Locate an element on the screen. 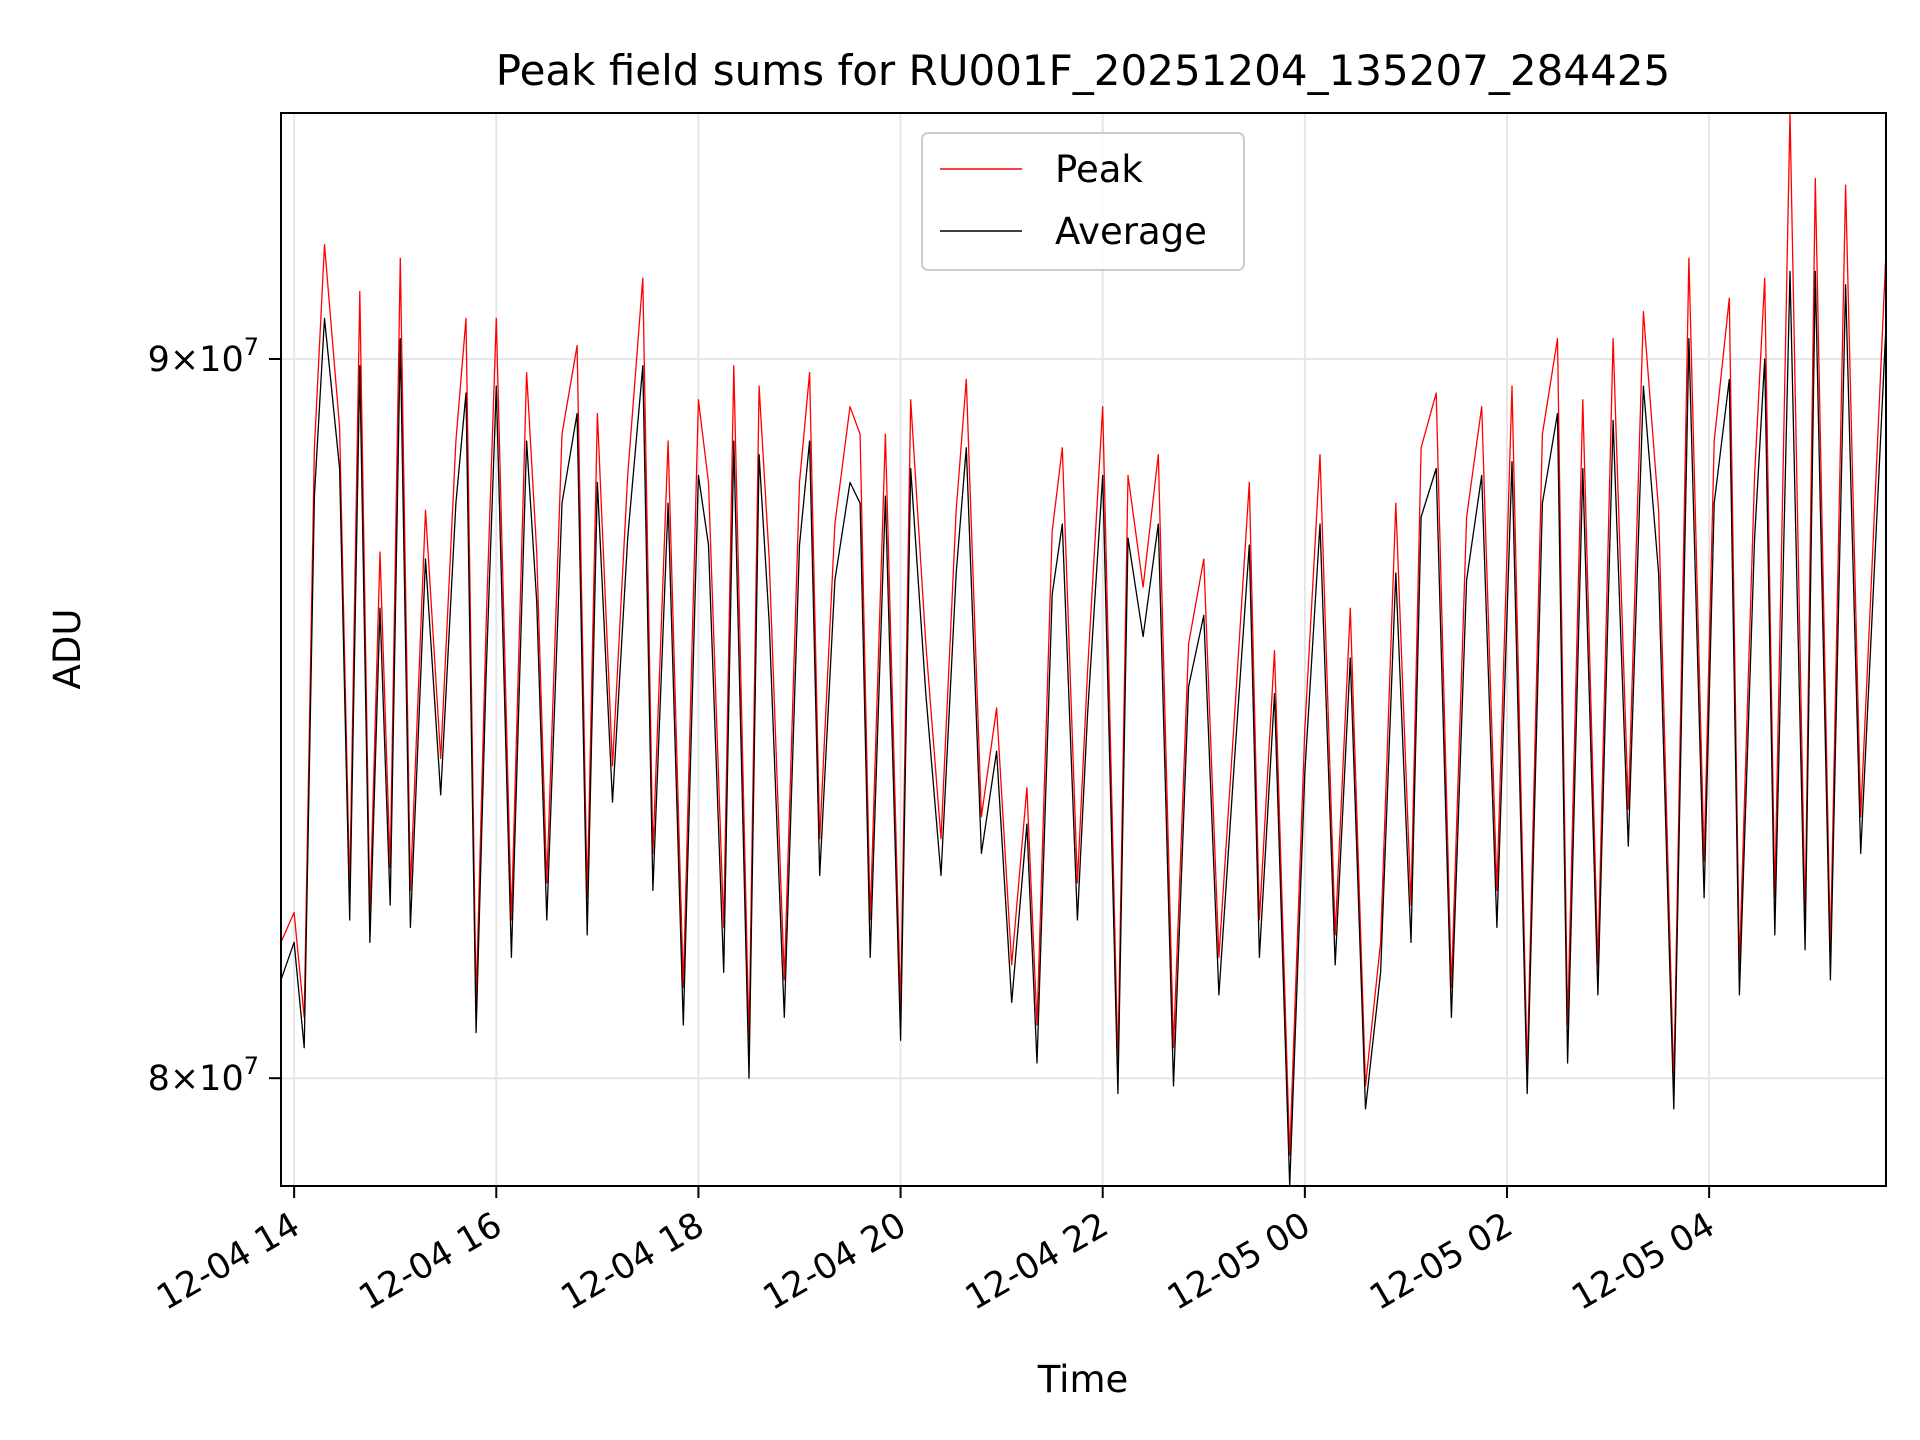 The height and width of the screenshot is (1440, 1920). y-tick-label: 9×107 is located at coordinates (203, 356).